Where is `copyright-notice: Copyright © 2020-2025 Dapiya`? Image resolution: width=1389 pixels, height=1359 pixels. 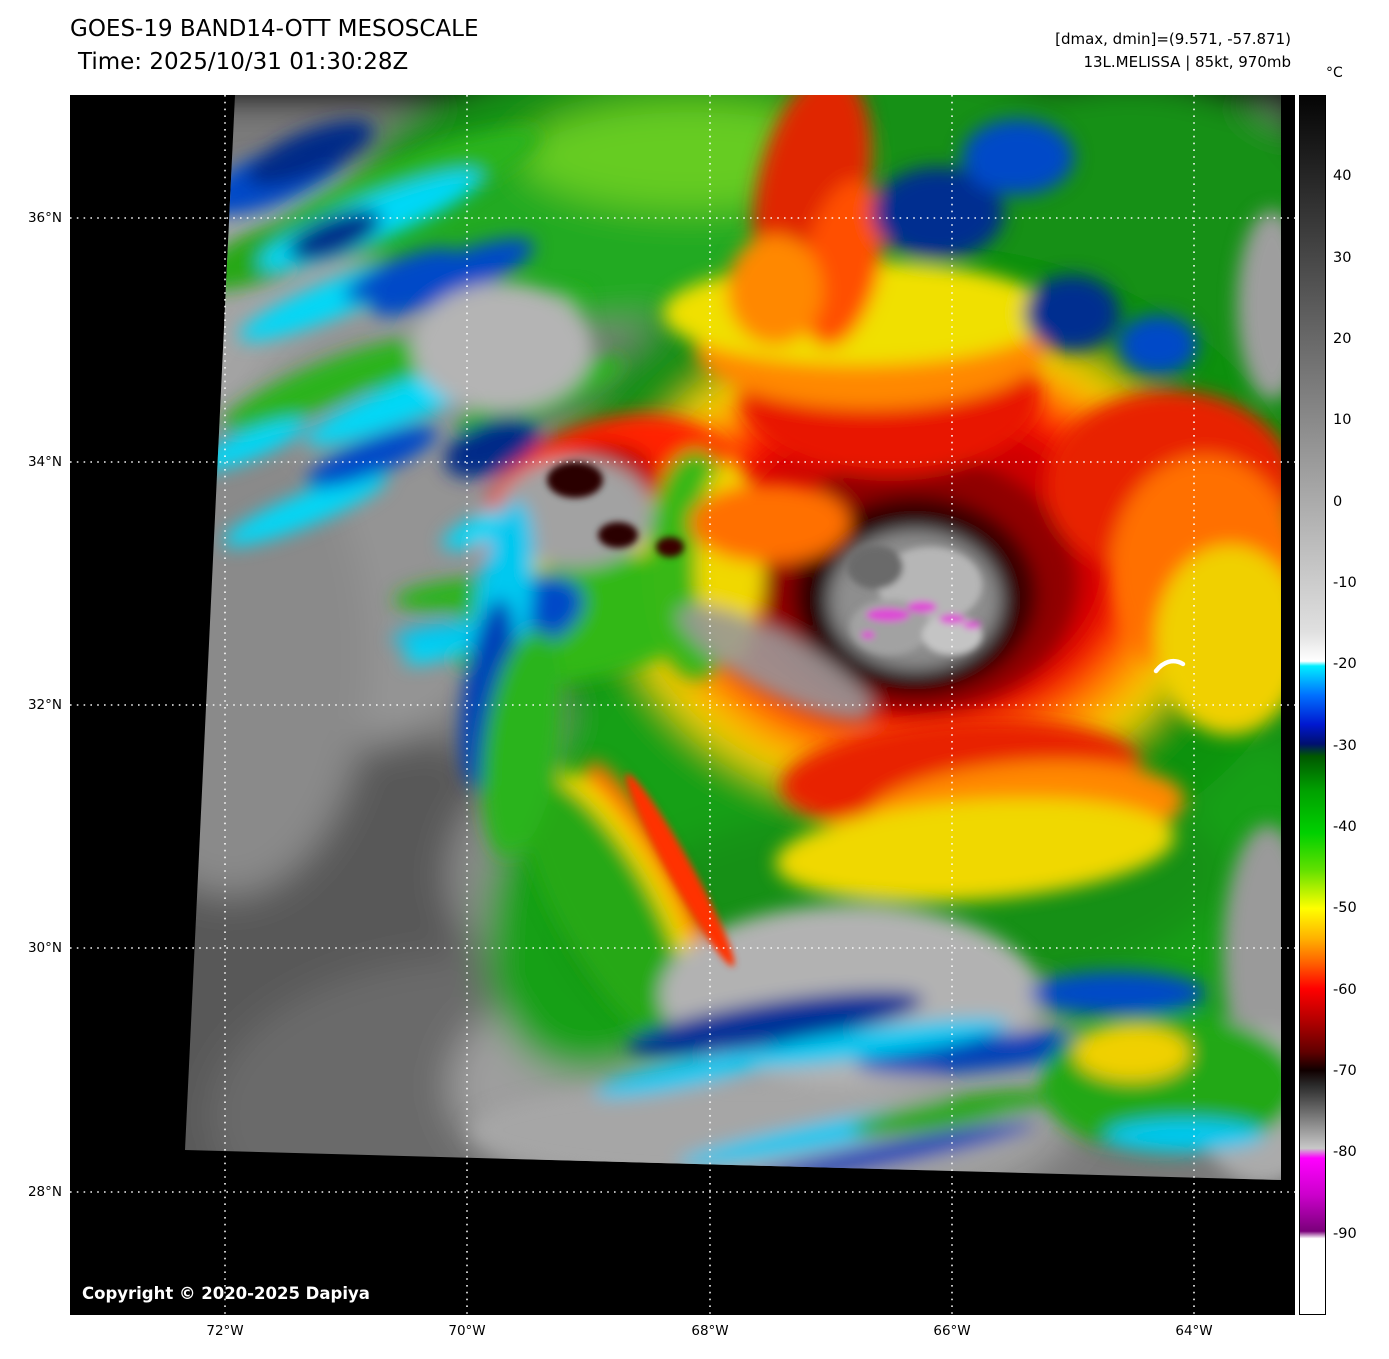 copyright-notice: Copyright © 2020-2025 Dapiya is located at coordinates (226, 1293).